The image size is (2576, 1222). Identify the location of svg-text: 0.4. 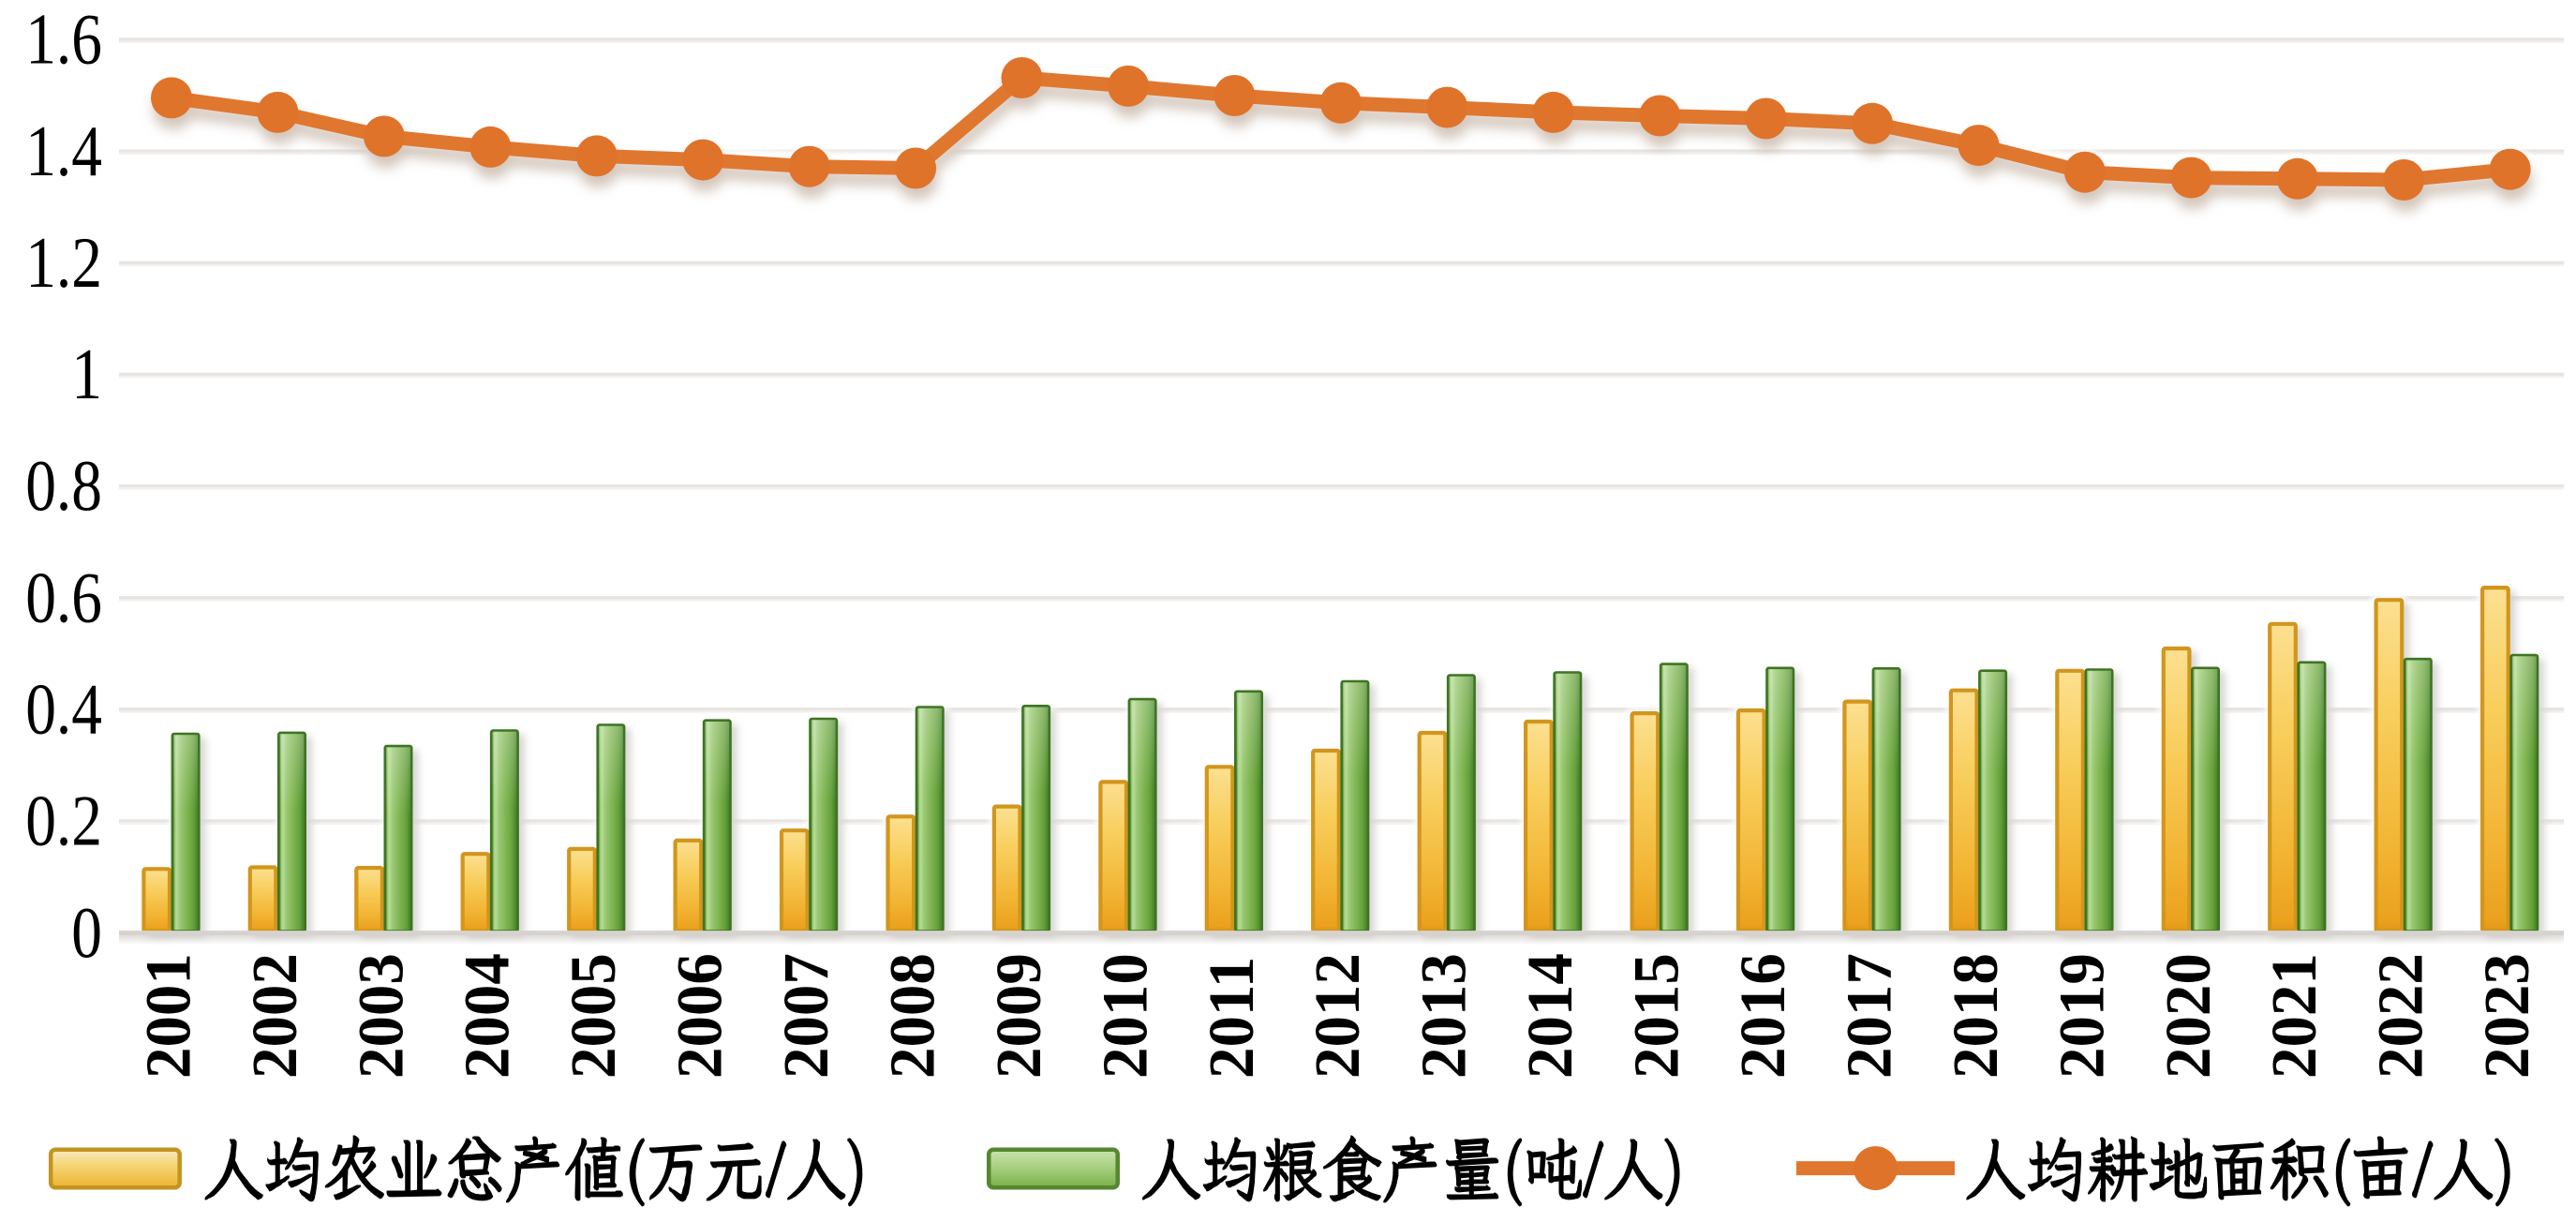
(63, 710).